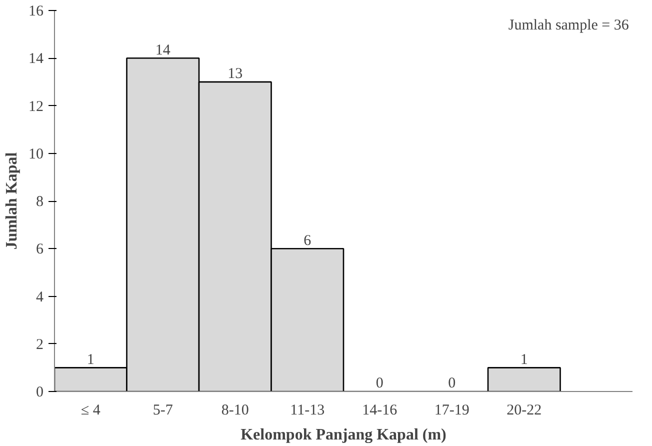 The width and height of the screenshot is (652, 446). Describe the element at coordinates (235, 410) in the screenshot. I see `x-tick-label: 8-10` at that location.